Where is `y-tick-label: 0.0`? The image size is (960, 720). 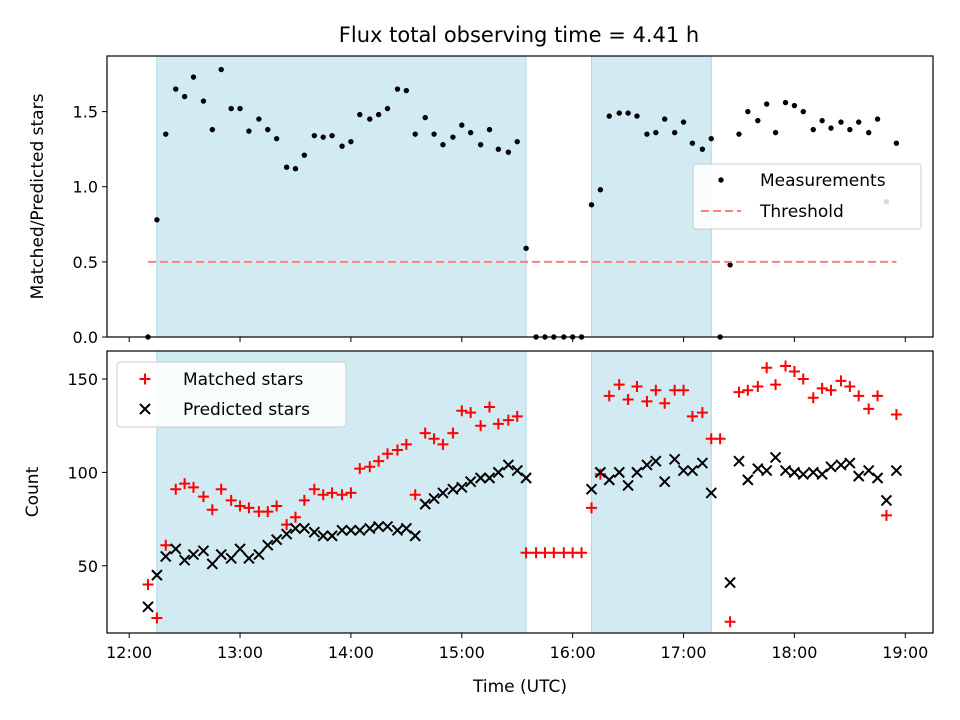
y-tick-label: 0.0 is located at coordinates (85, 337).